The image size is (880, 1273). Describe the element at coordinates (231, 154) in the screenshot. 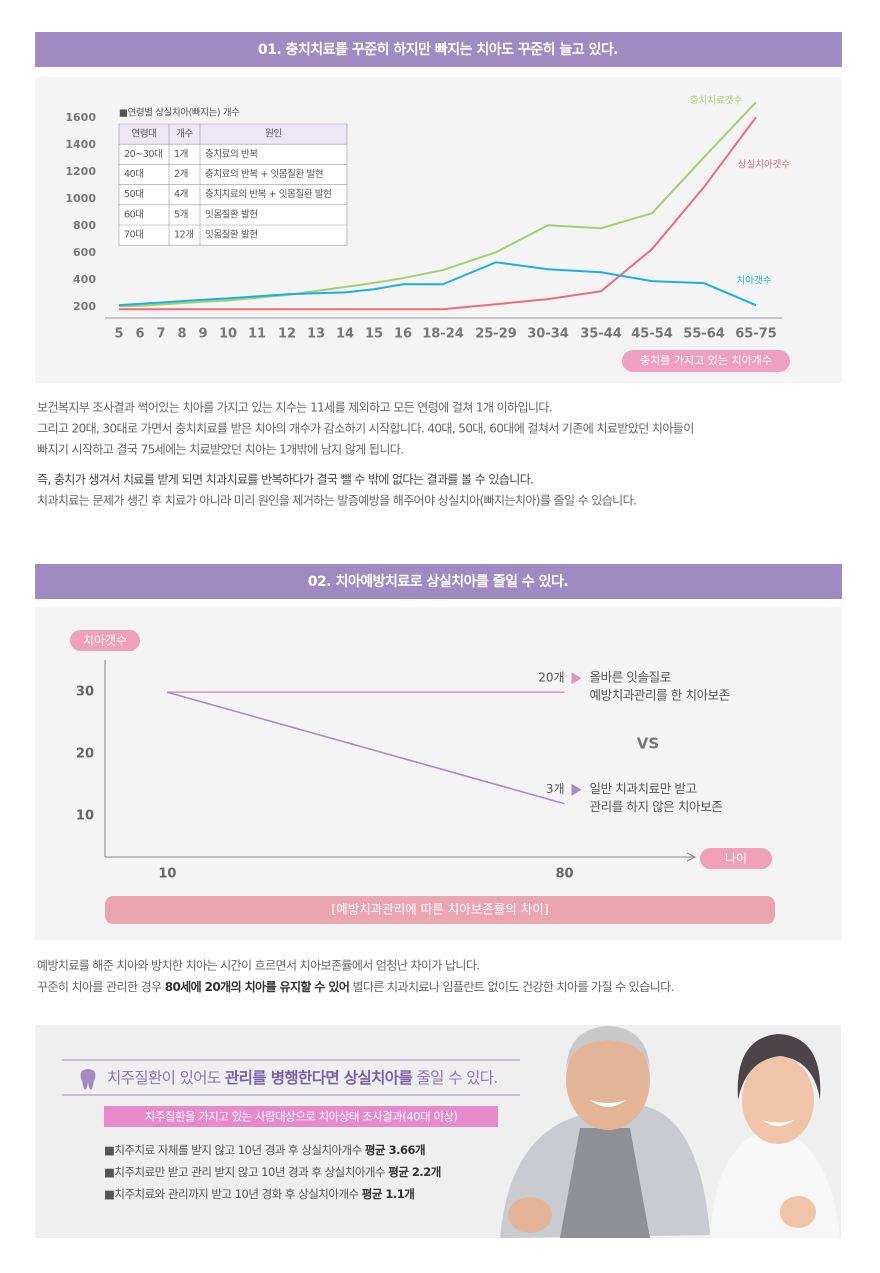

I see `table-cell: 충치료의 반복` at that location.